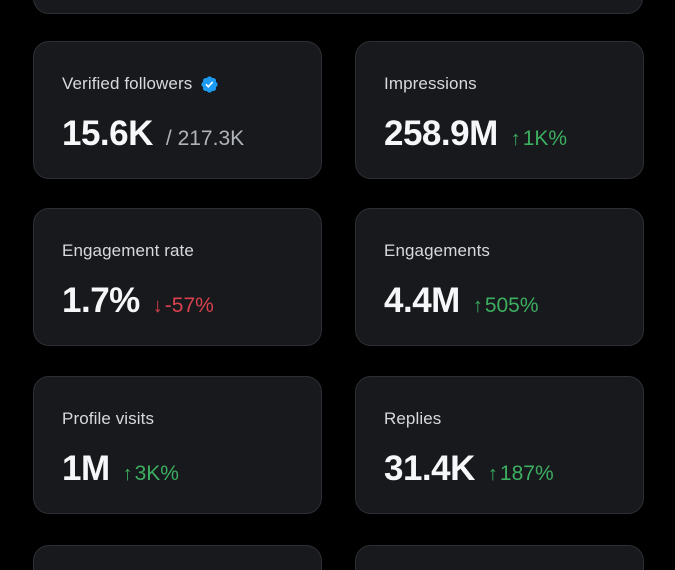 The image size is (675, 570). I want to click on stat-delta: ↑ 187%, so click(521, 474).